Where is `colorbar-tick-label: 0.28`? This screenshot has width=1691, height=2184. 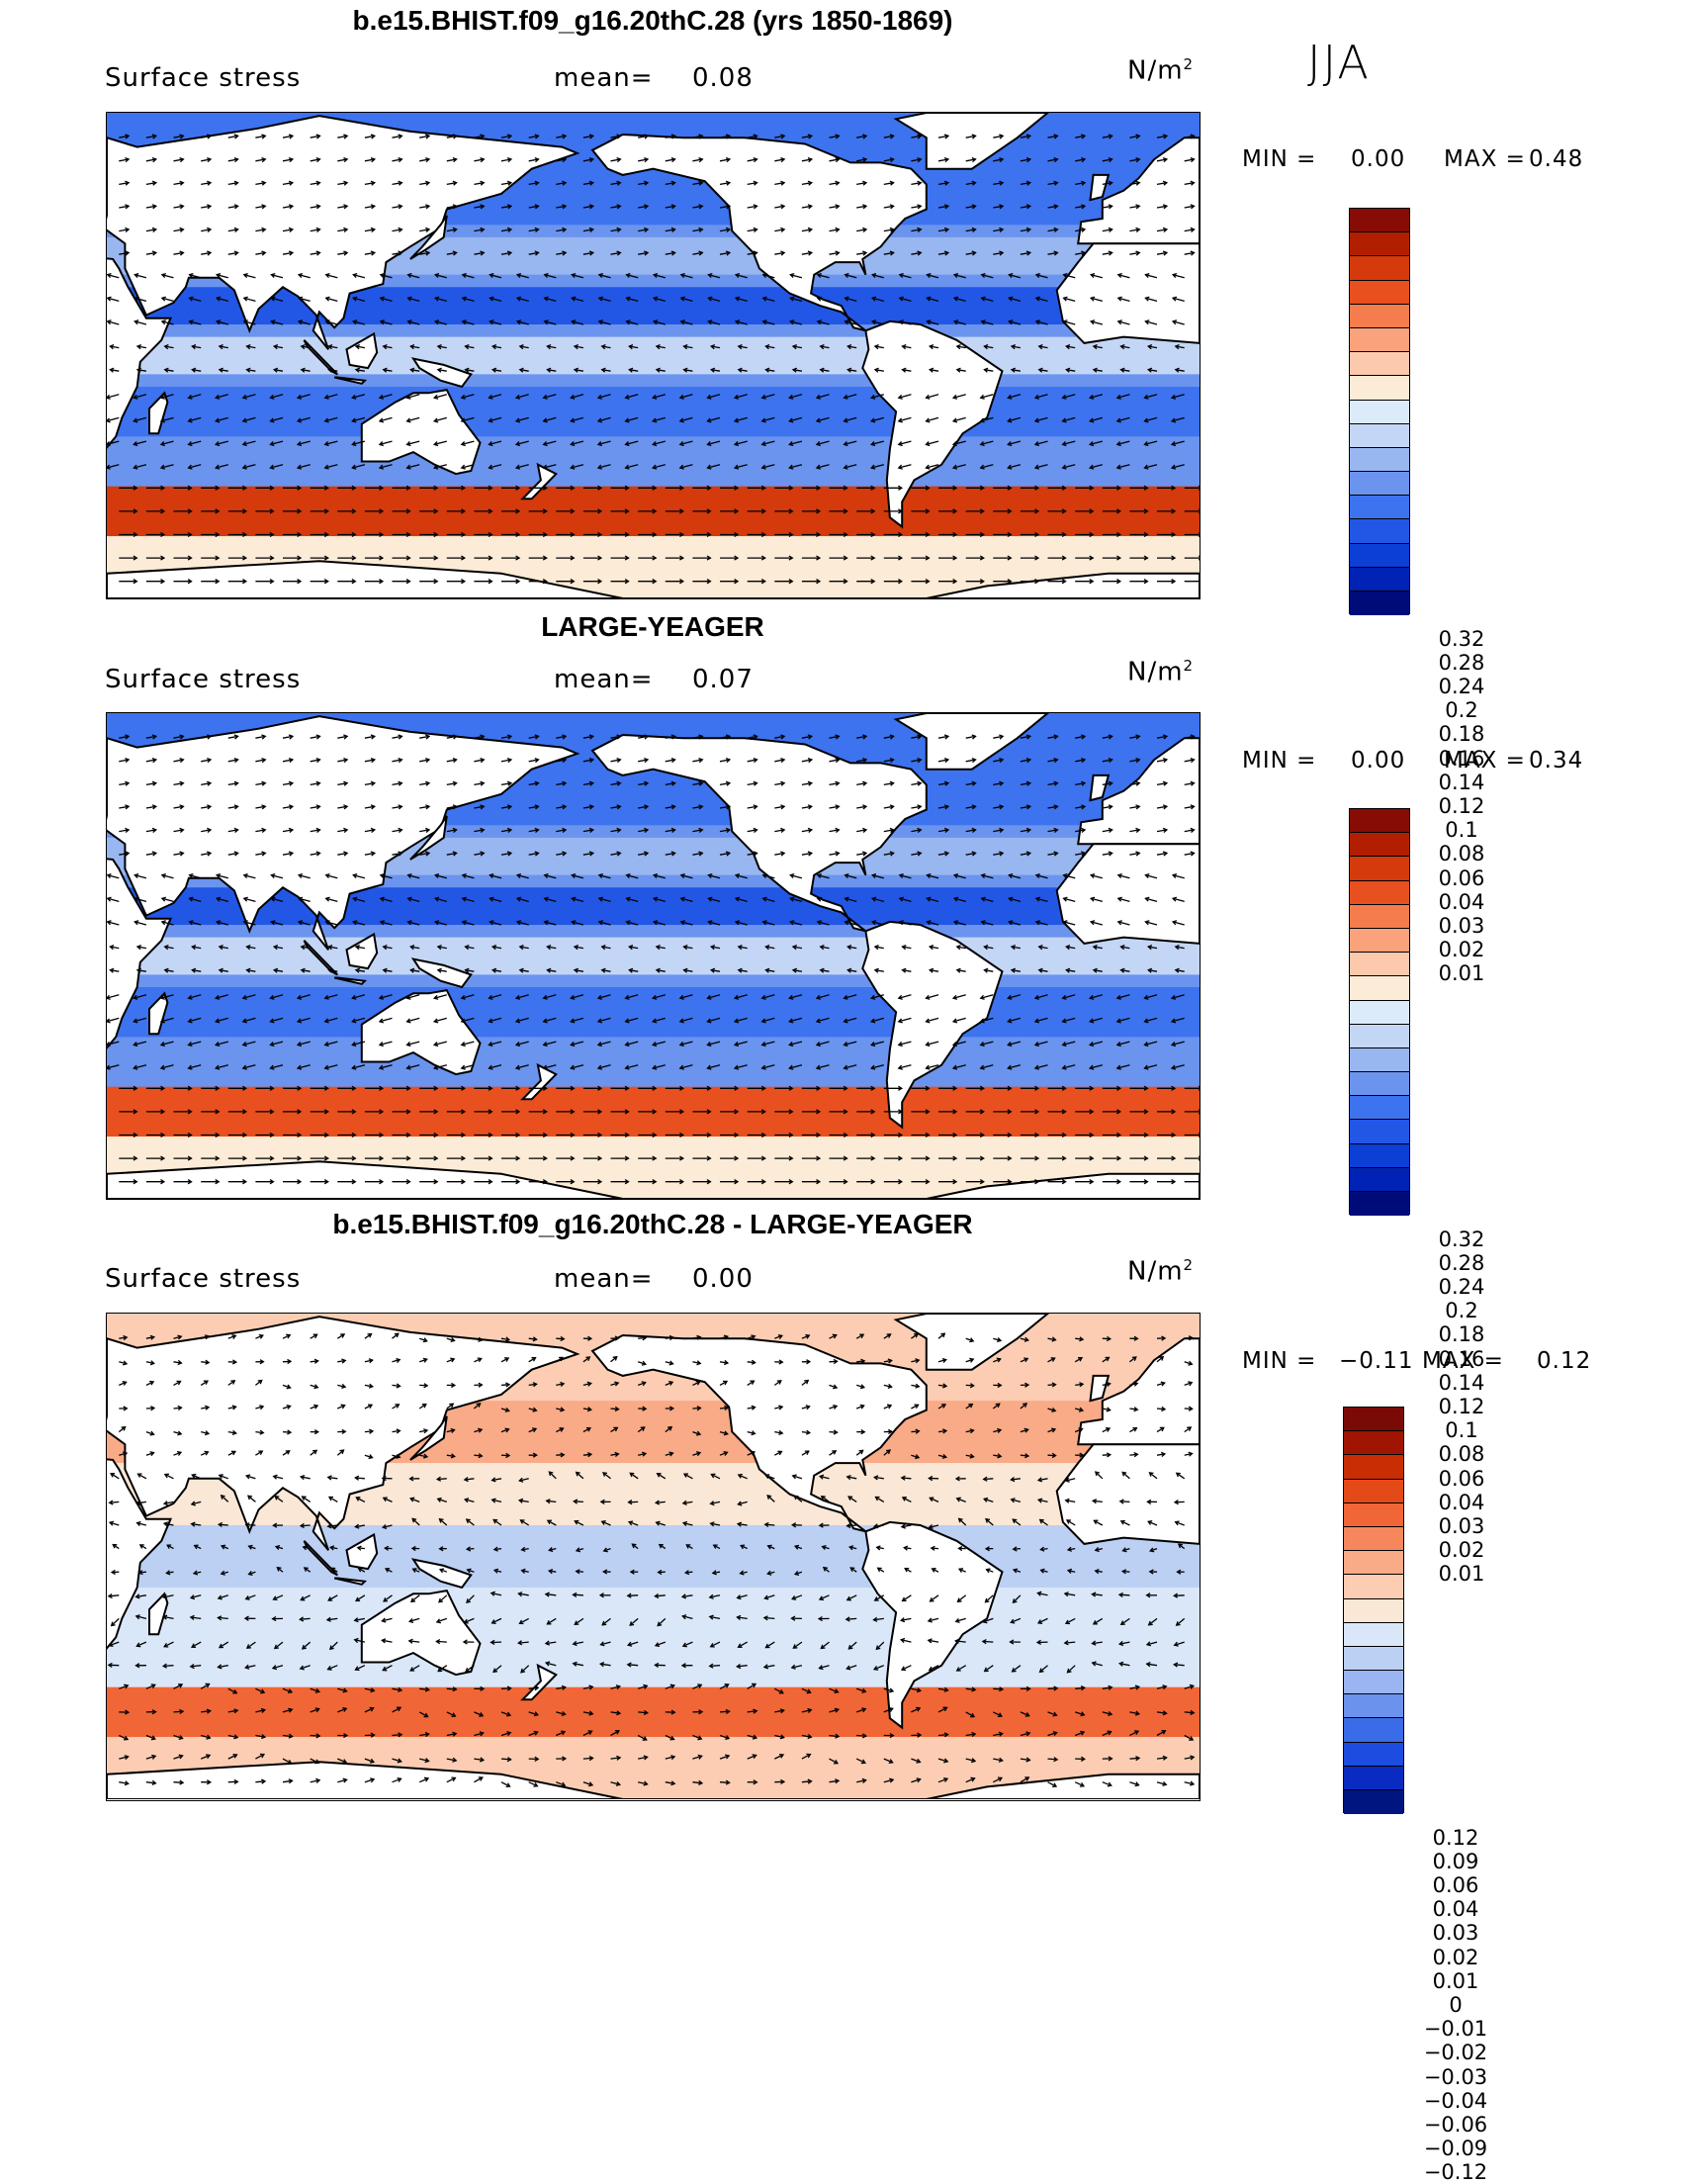
colorbar-tick-label: 0.28 is located at coordinates (1462, 1263).